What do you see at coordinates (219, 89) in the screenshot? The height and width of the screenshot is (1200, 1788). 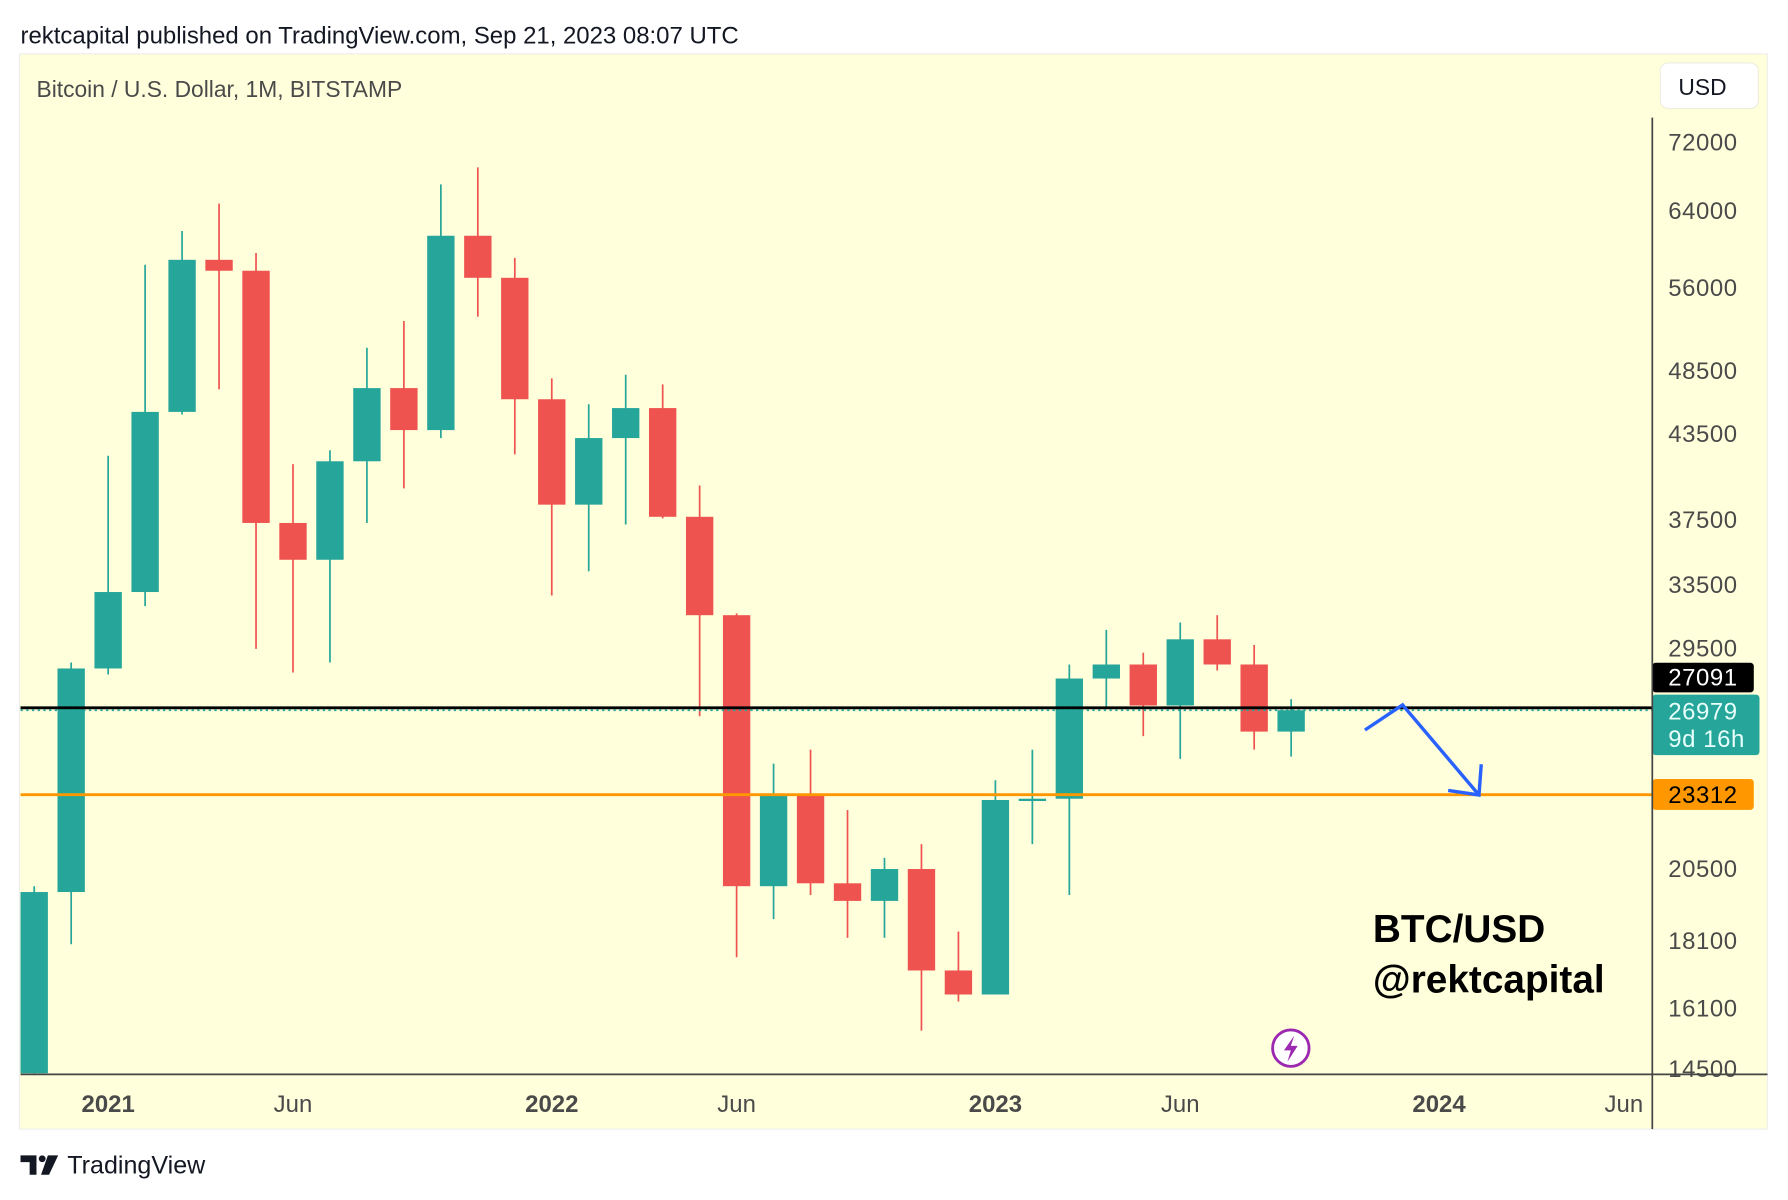 I see `symbol-title: Bitcoin / U.S. Dollar, 1M, BITSTAMP` at bounding box center [219, 89].